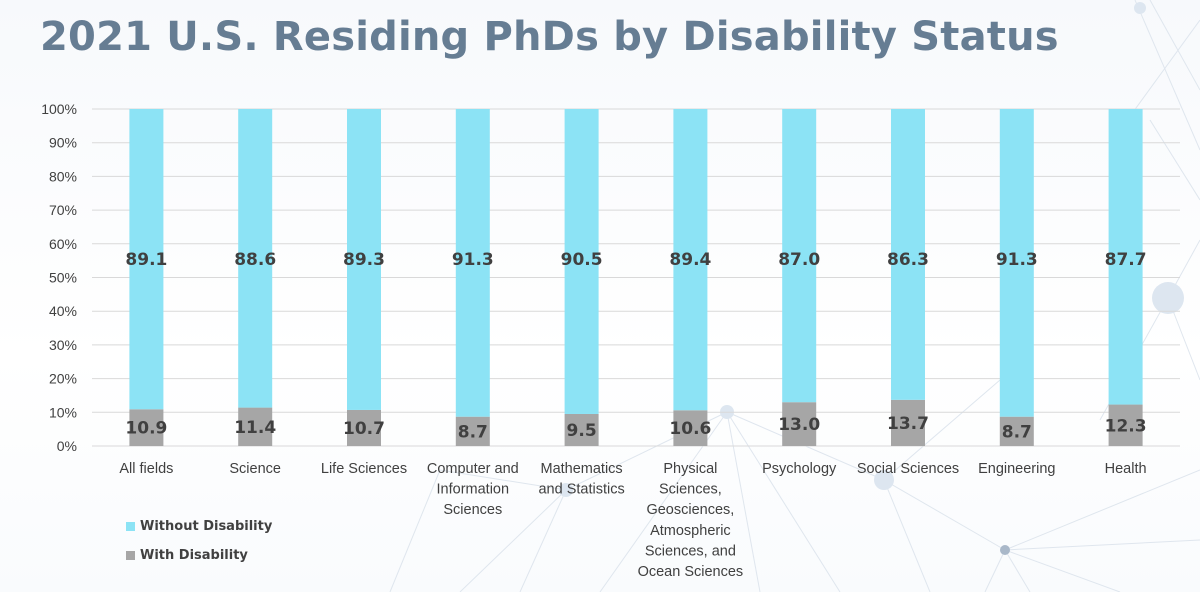 This screenshot has width=1200, height=592. I want to click on x-category-label-line: Physical, so click(690, 469).